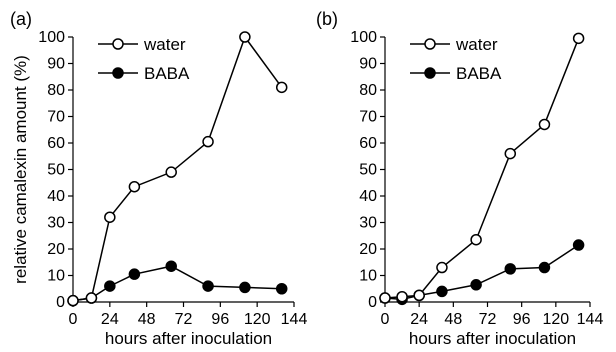 The height and width of the screenshot is (352, 616). What do you see at coordinates (20, 169) in the screenshot?
I see `y-axis-label: relative camalexin amount (%)` at bounding box center [20, 169].